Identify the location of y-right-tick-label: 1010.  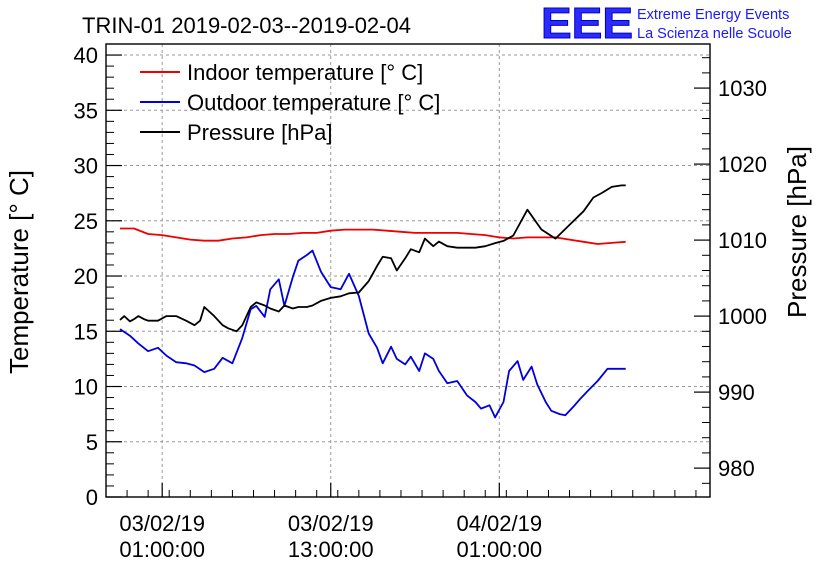
(742, 240).